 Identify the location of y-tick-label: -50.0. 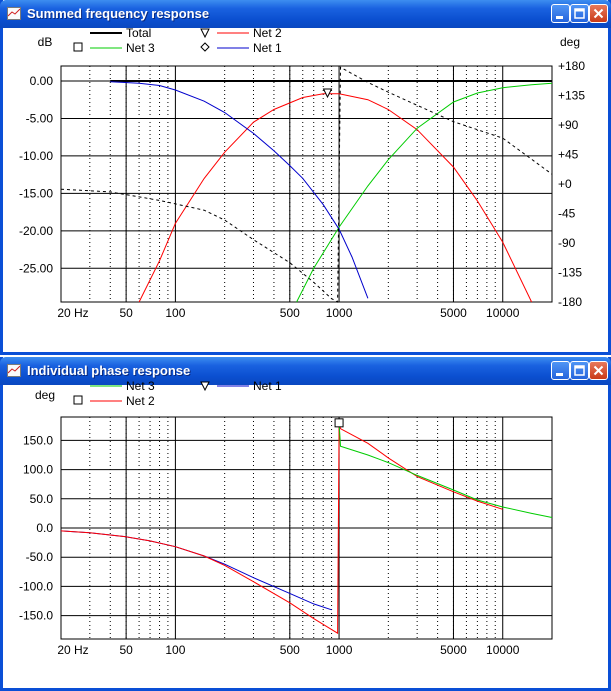
(40, 557).